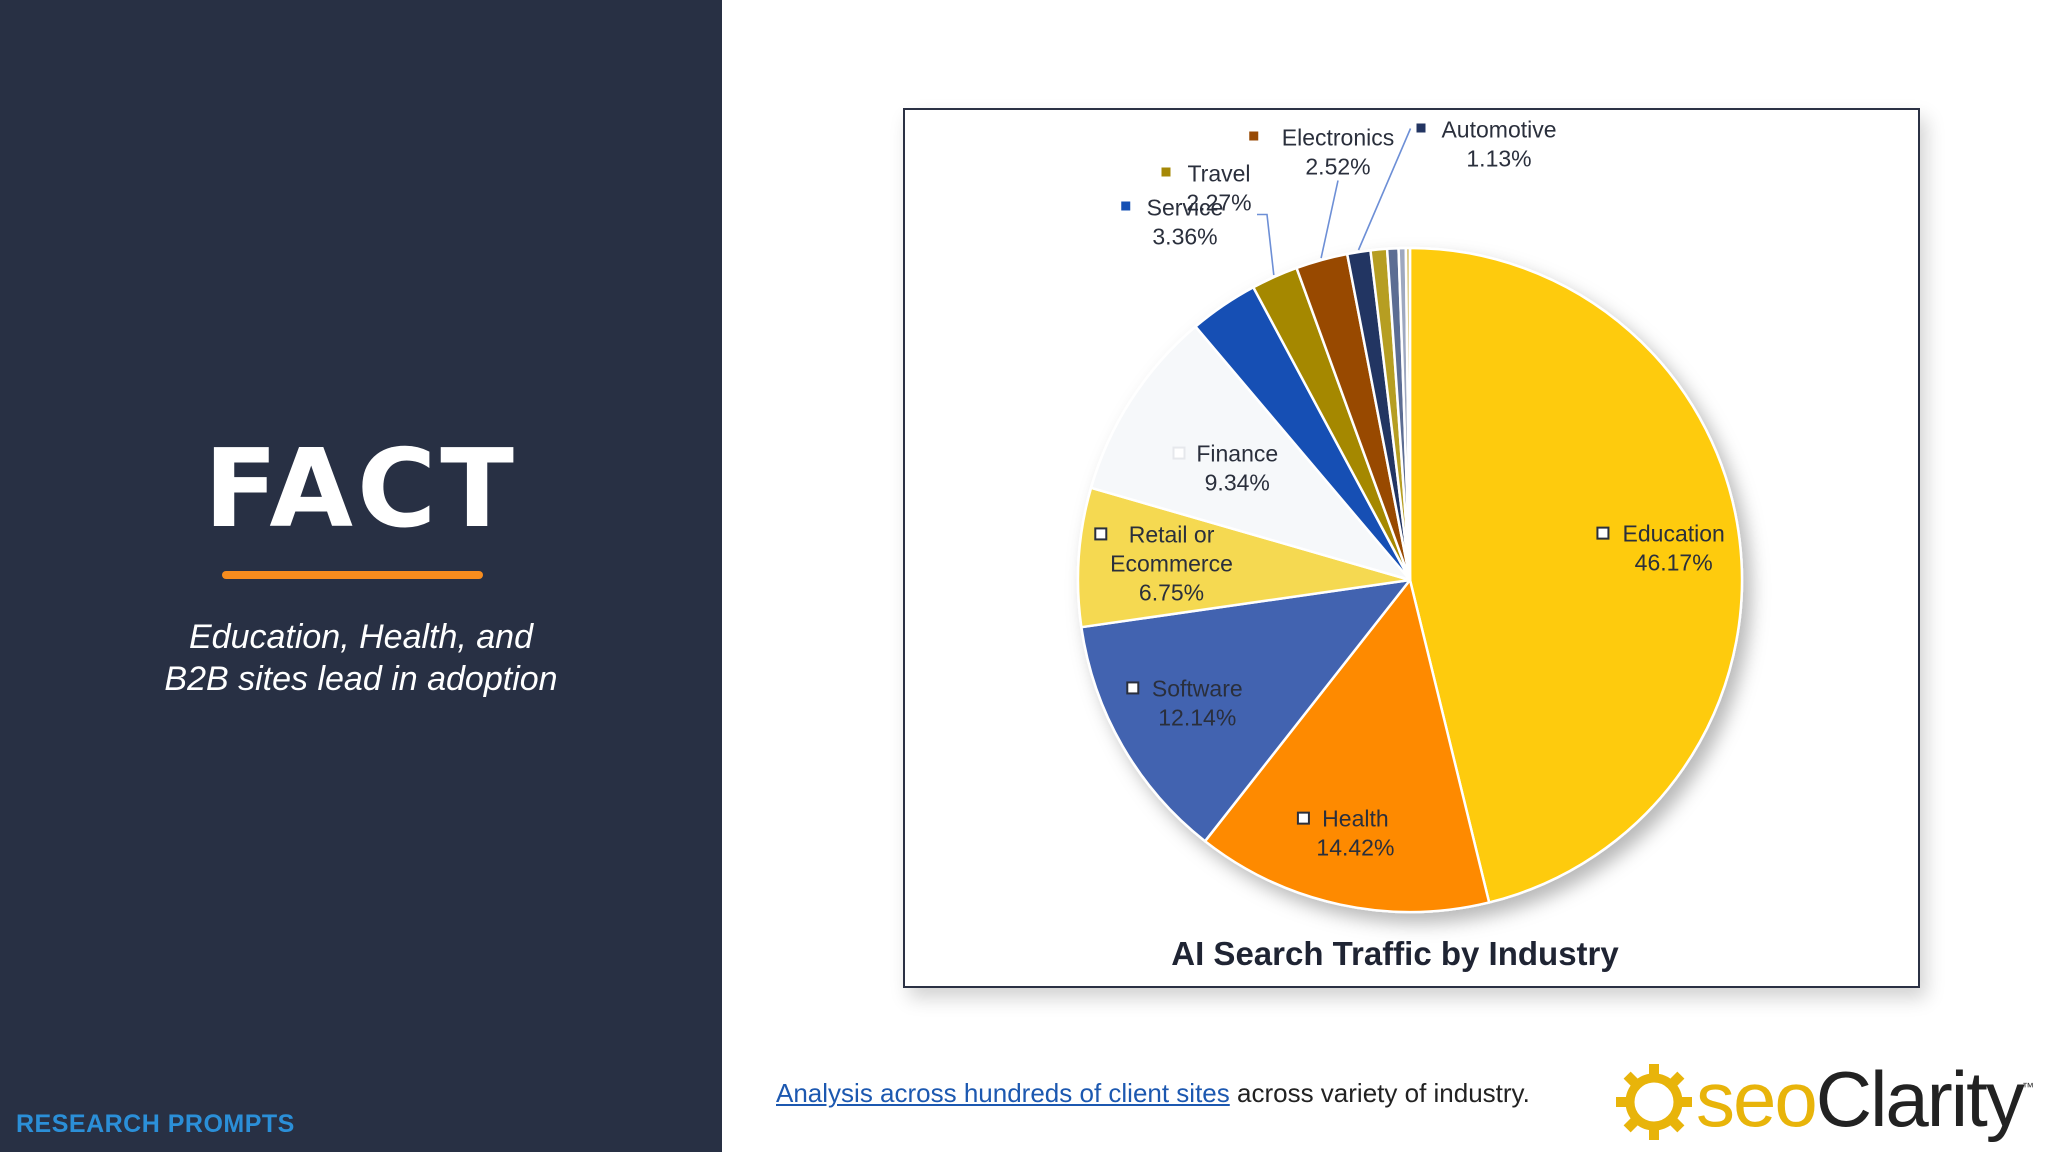 The width and height of the screenshot is (2048, 1155). What do you see at coordinates (1303, 818) in the screenshot?
I see `marker-health` at bounding box center [1303, 818].